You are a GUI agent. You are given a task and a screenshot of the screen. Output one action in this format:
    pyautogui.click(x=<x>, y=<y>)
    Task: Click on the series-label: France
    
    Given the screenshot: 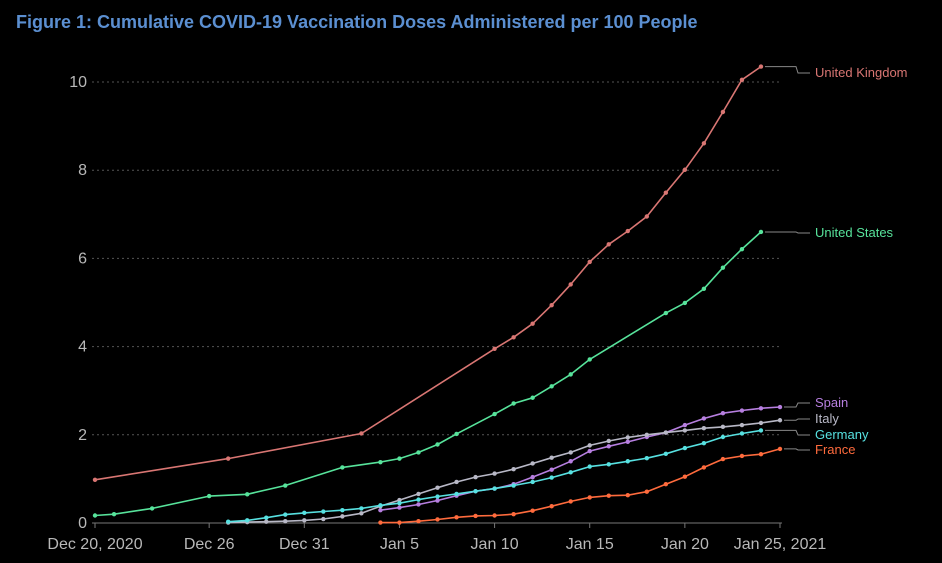 What is the action you would take?
    pyautogui.click(x=835, y=449)
    